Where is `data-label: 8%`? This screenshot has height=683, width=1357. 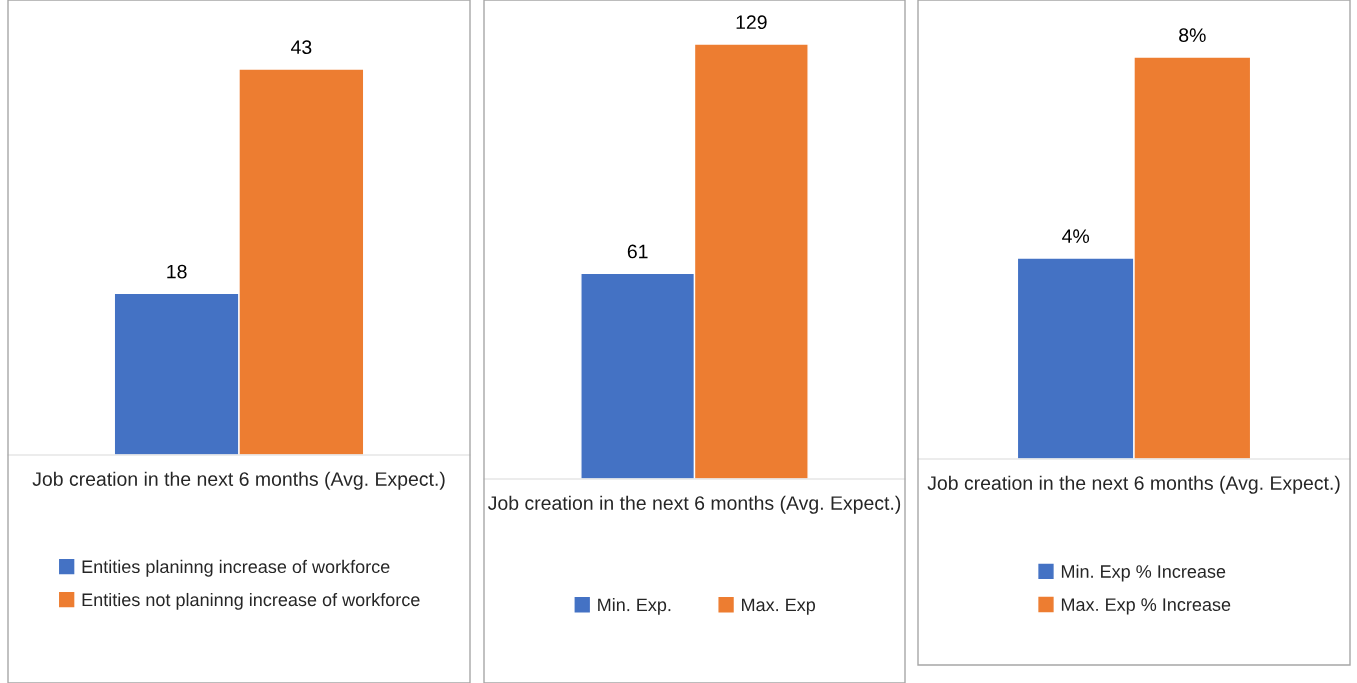 data-label: 8% is located at coordinates (1192, 35).